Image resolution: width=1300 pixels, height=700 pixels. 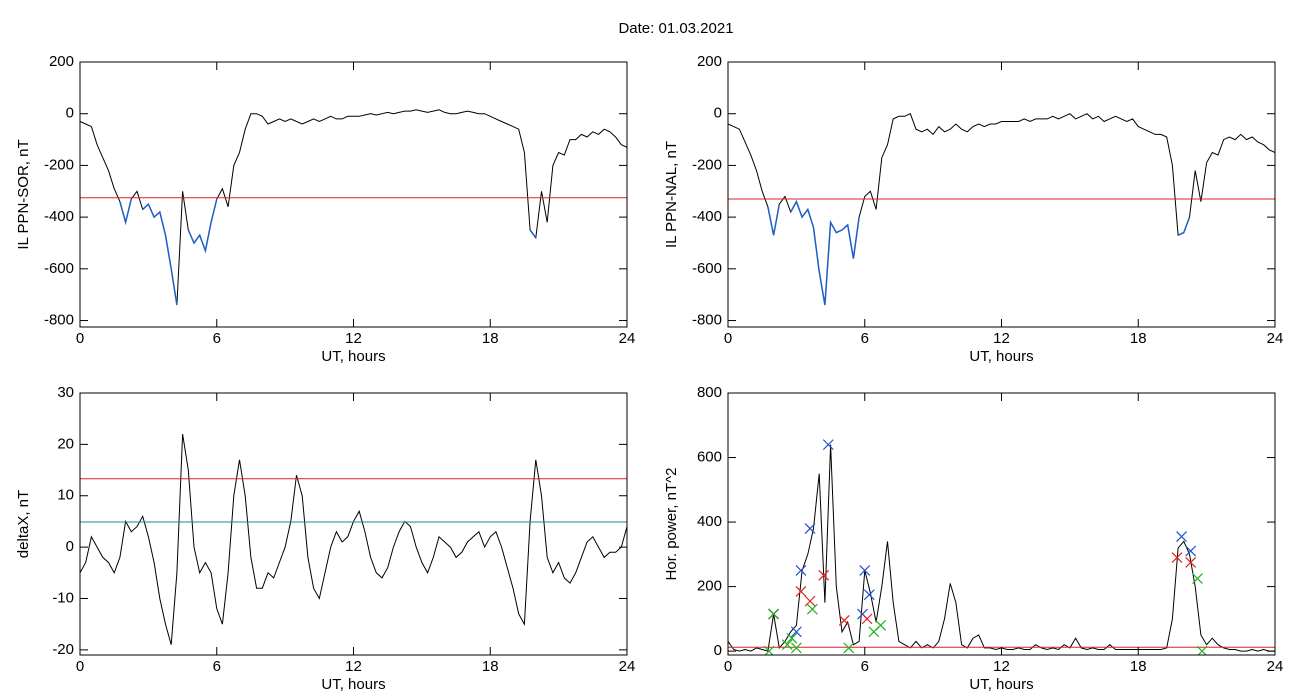 What do you see at coordinates (709, 392) in the screenshot?
I see `y-tick-label: 800` at bounding box center [709, 392].